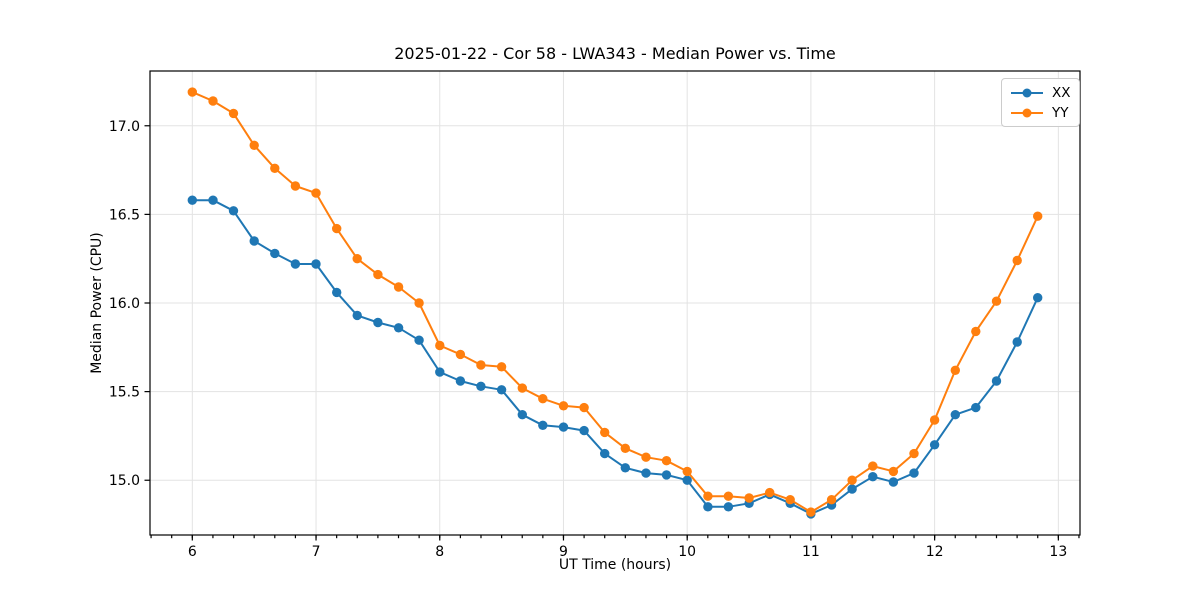  What do you see at coordinates (935, 552) in the screenshot?
I see `svg-text: 12` at bounding box center [935, 552].